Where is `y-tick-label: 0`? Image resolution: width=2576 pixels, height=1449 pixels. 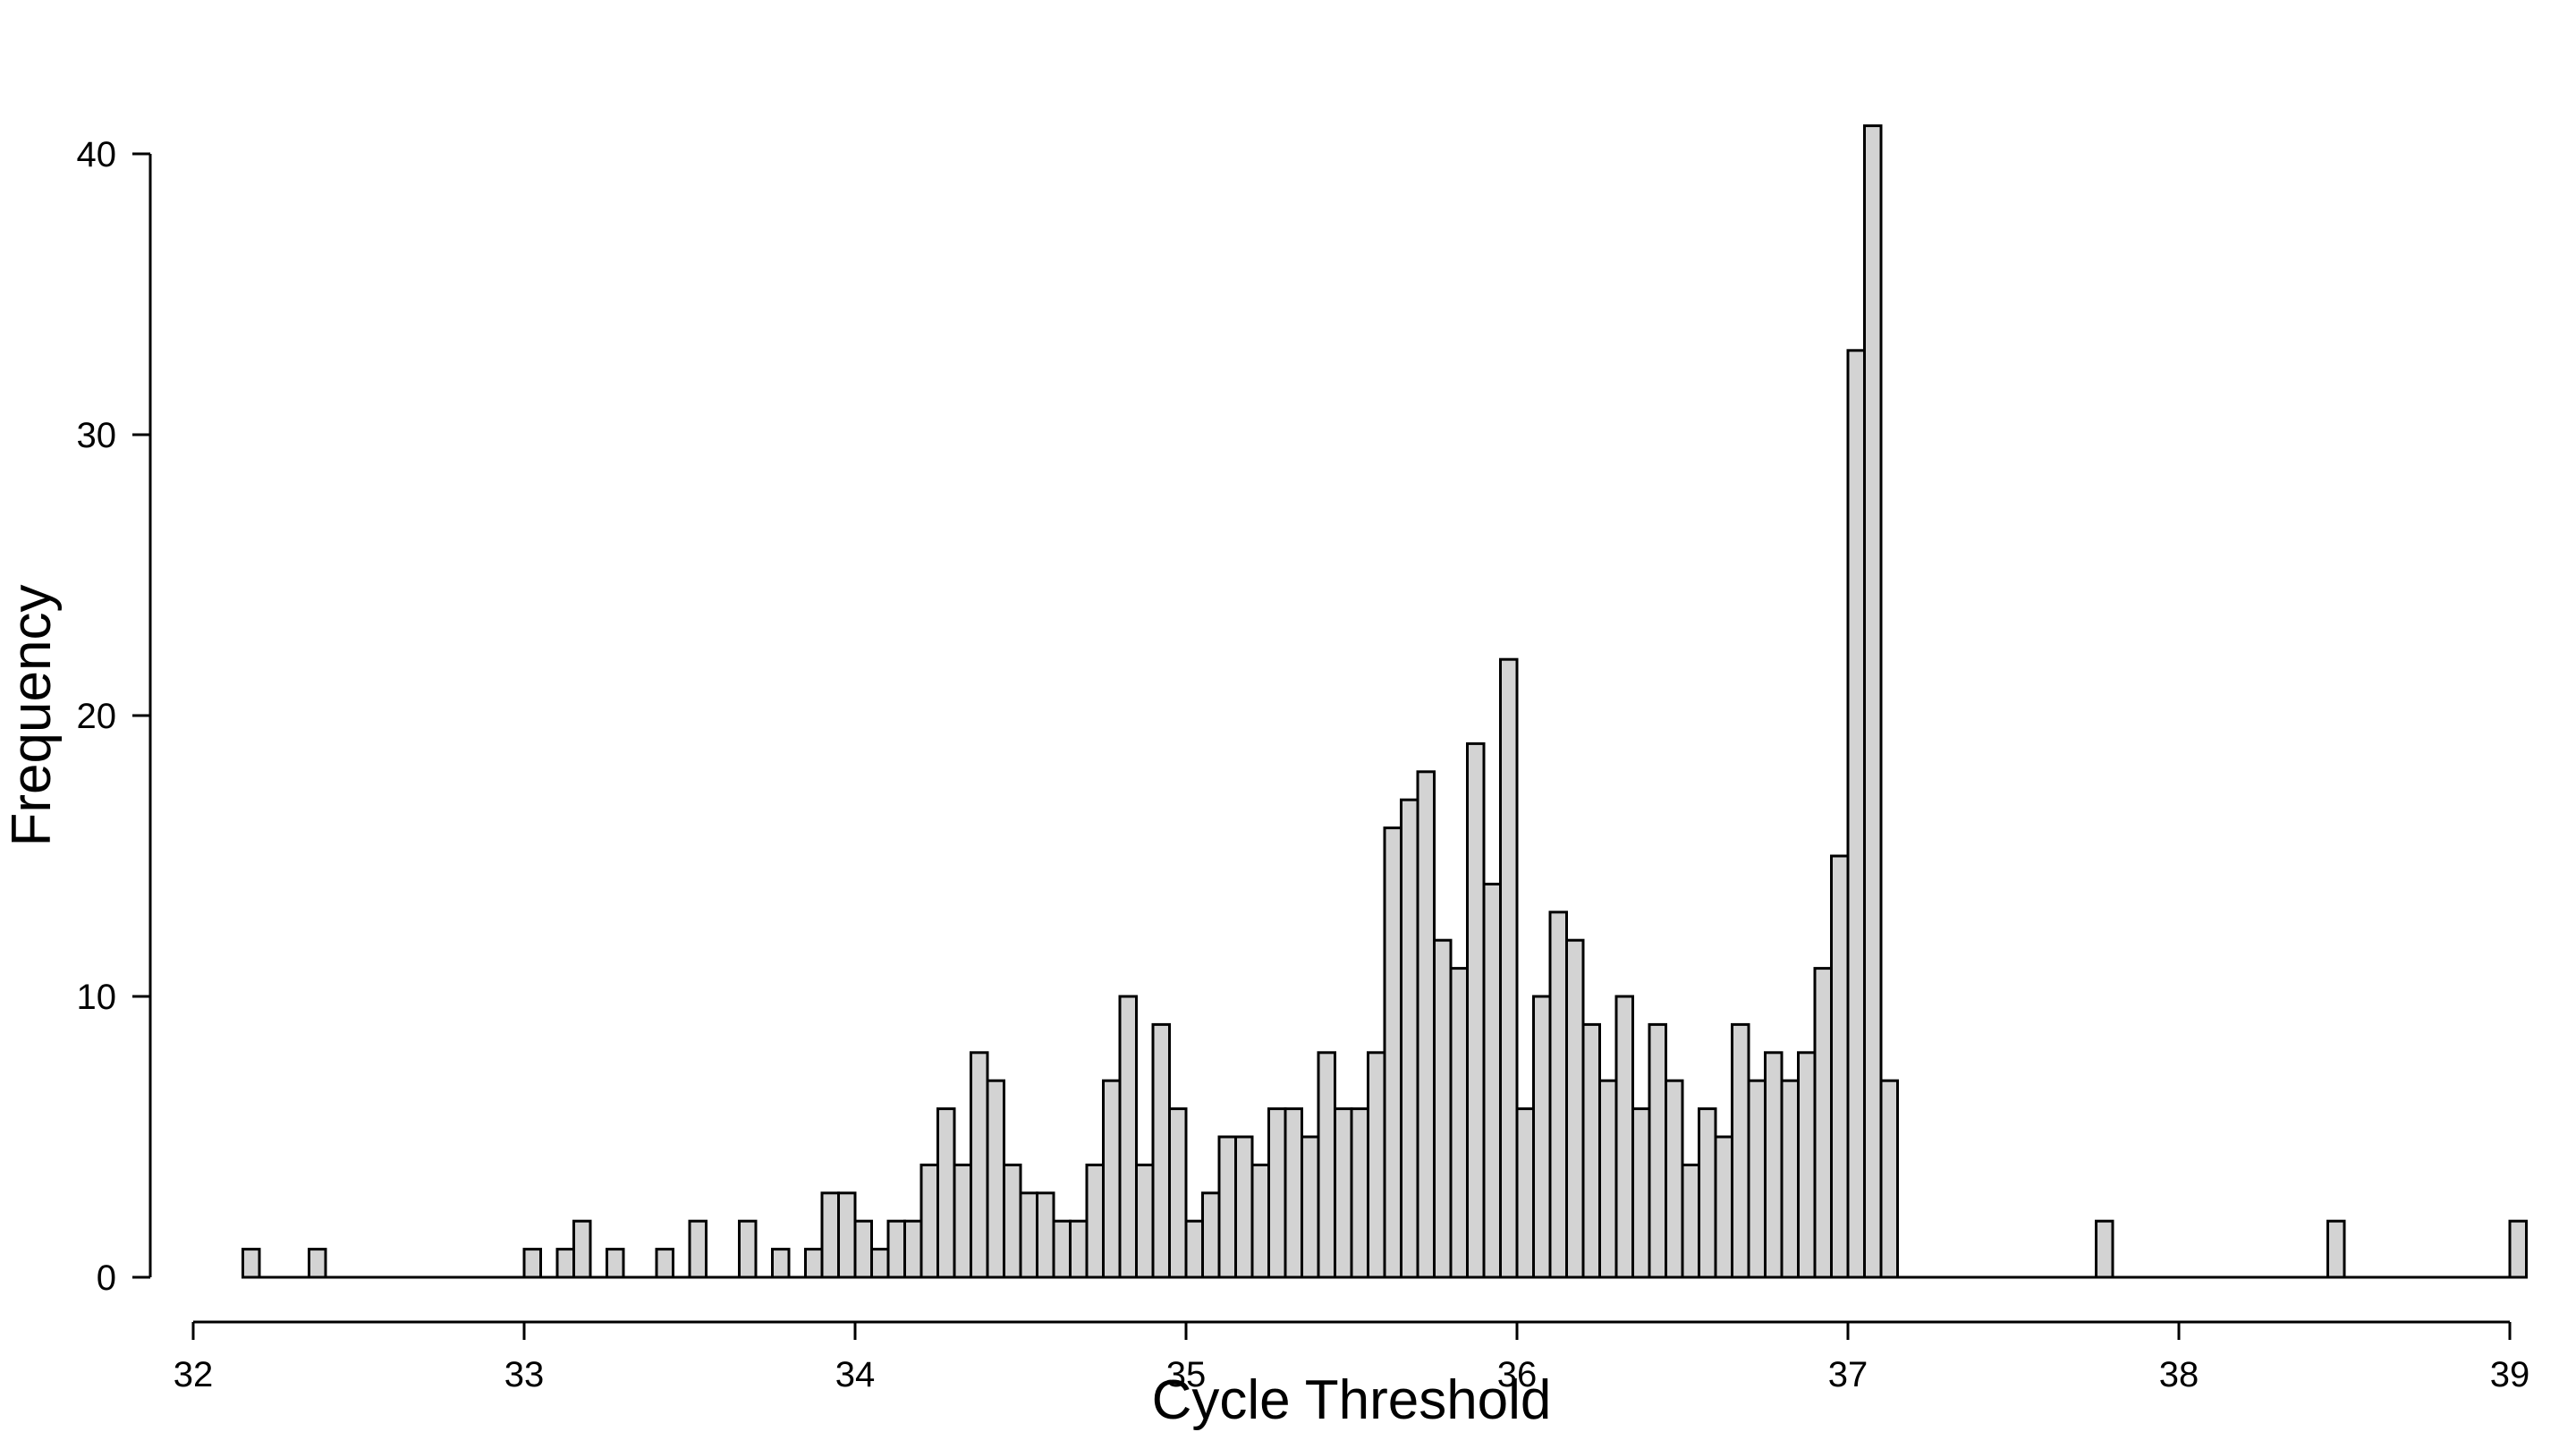 y-tick-label: 0 is located at coordinates (106, 1278).